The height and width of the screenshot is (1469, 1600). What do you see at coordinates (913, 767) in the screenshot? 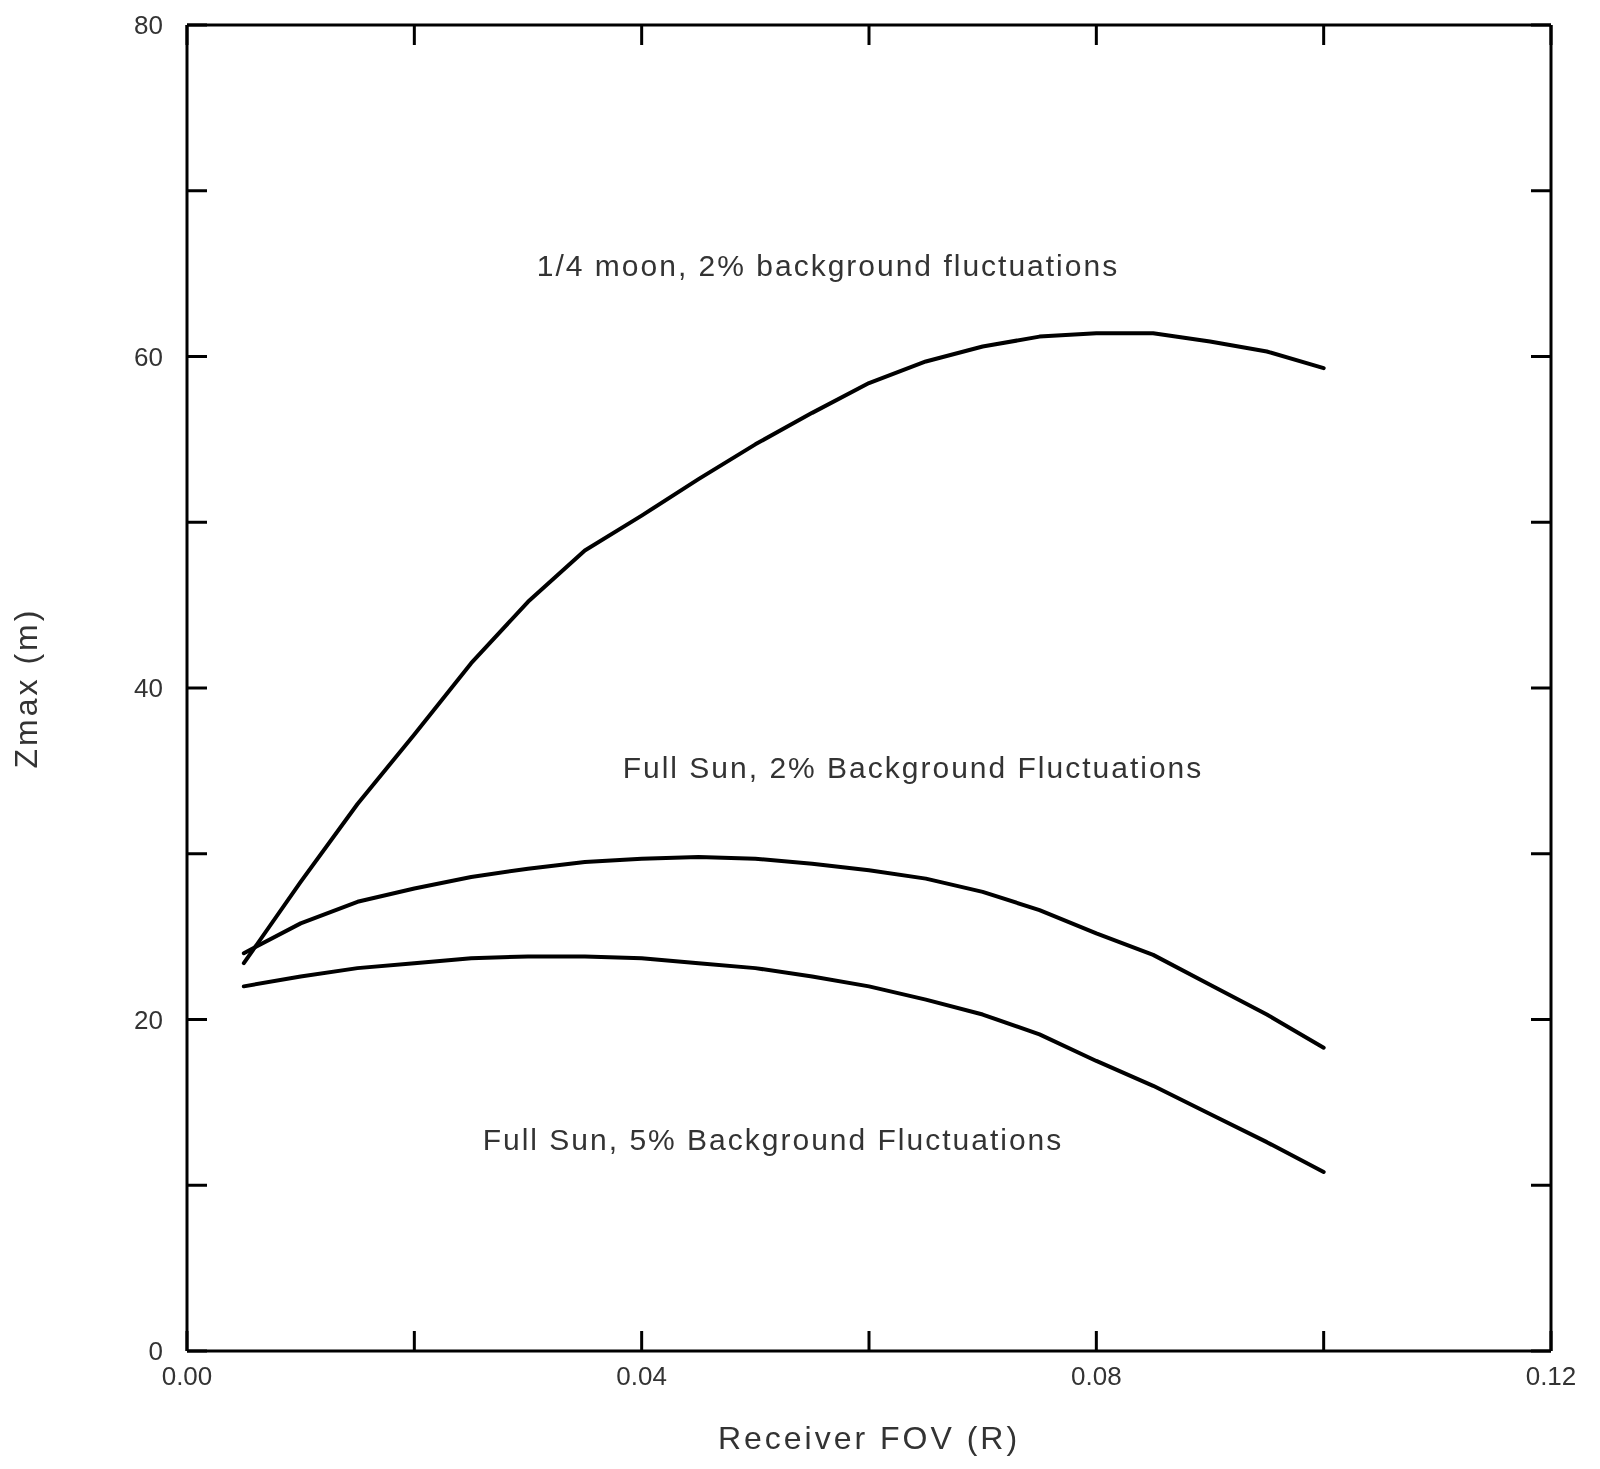
I see `annotation: Full Sun, 2% Background Fluctuations` at bounding box center [913, 767].